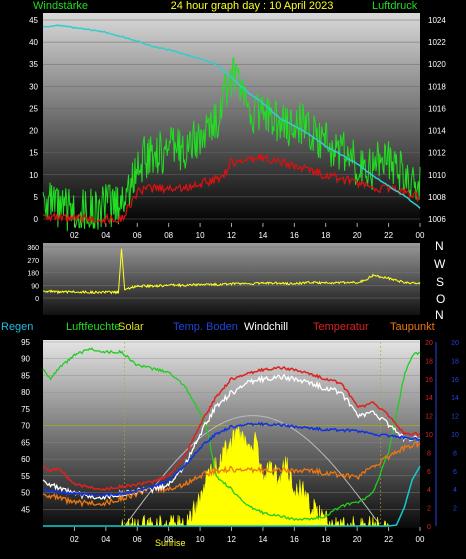 The height and width of the screenshot is (559, 466). Describe the element at coordinates (341, 327) in the screenshot. I see `legend-temperature: Temperatur` at that location.